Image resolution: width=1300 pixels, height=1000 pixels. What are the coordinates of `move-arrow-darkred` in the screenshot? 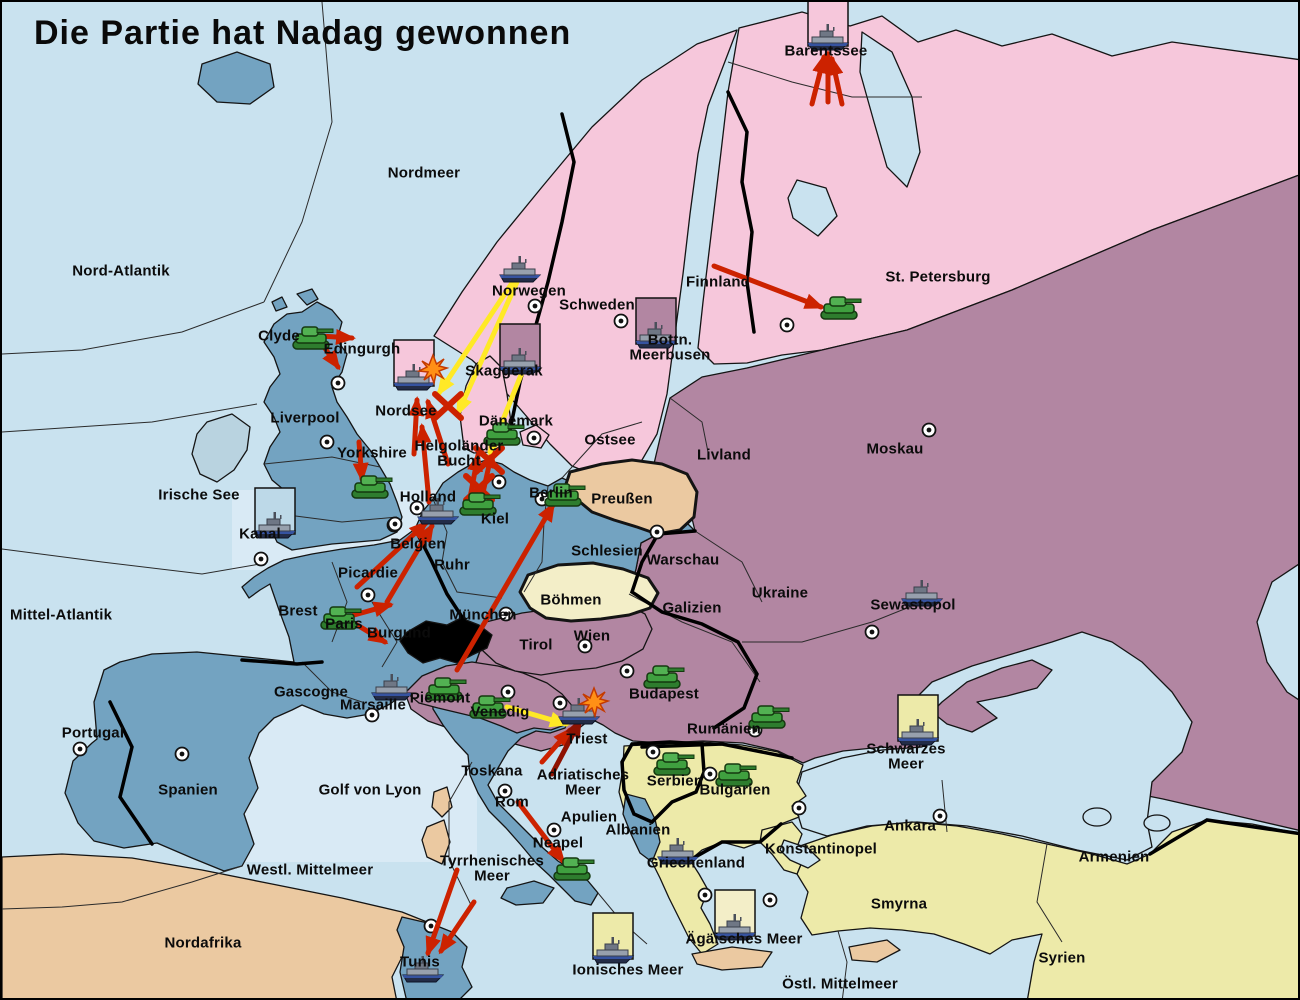 It's located at (566, 747).